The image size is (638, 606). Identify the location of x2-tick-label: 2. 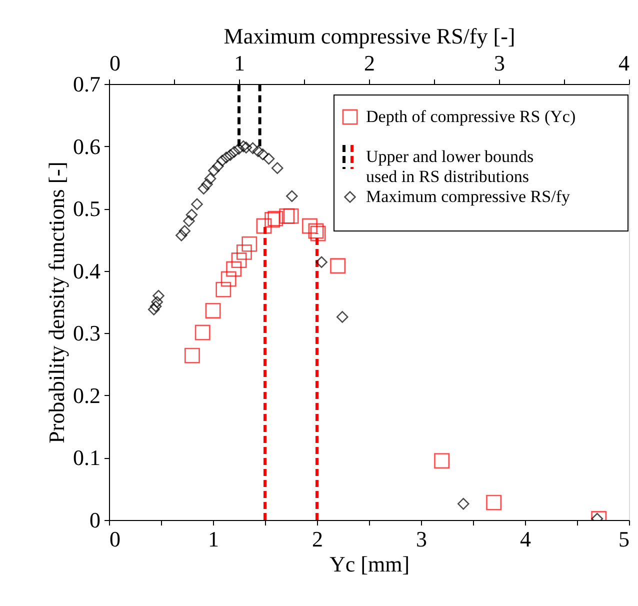
(369, 63).